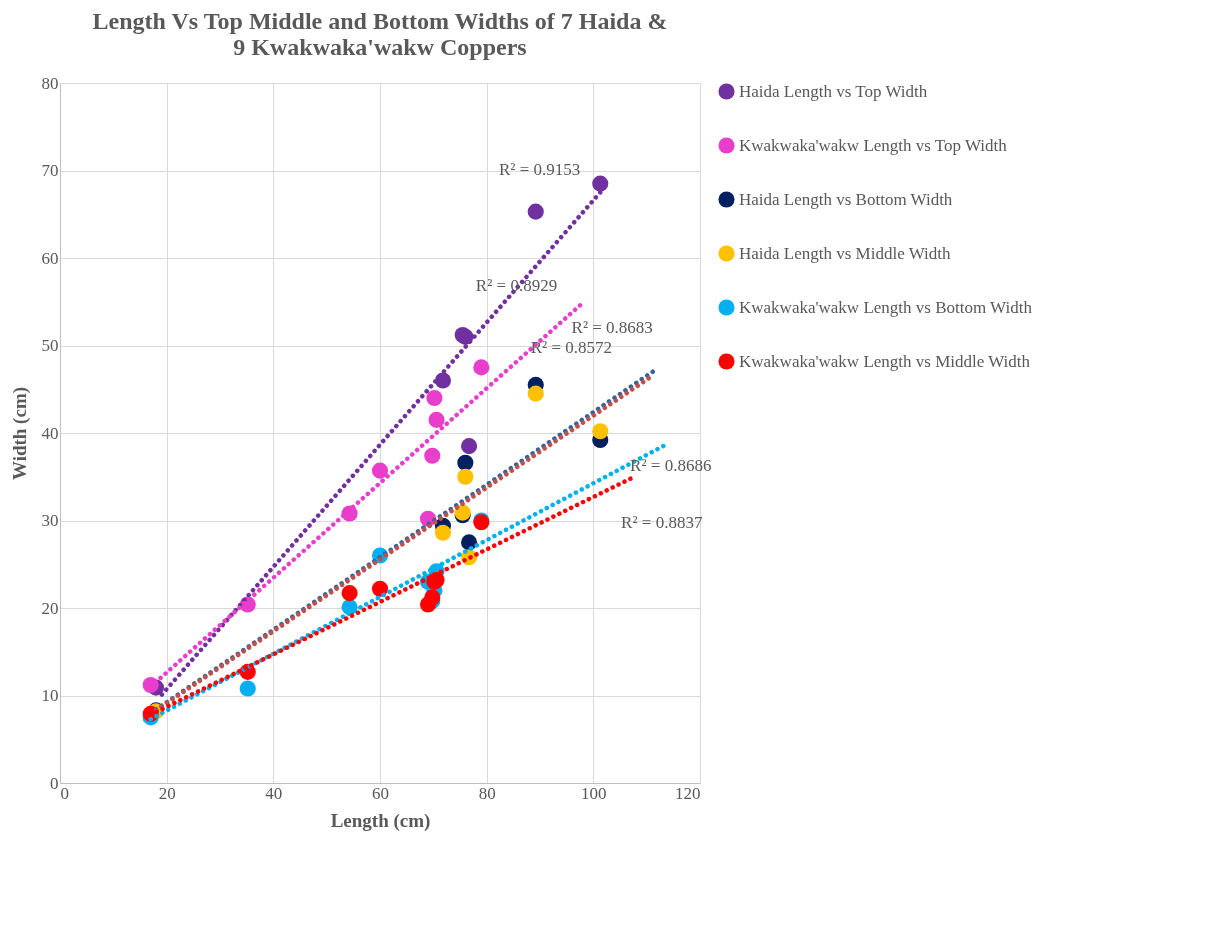  What do you see at coordinates (19, 433) in the screenshot?
I see `y-axis-title: Width (cm)` at bounding box center [19, 433].